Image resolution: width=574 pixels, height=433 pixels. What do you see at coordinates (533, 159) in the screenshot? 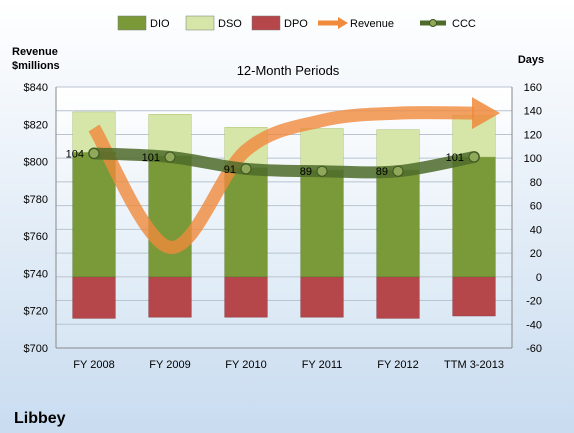
I see `right-tick-label: 100` at bounding box center [533, 159].